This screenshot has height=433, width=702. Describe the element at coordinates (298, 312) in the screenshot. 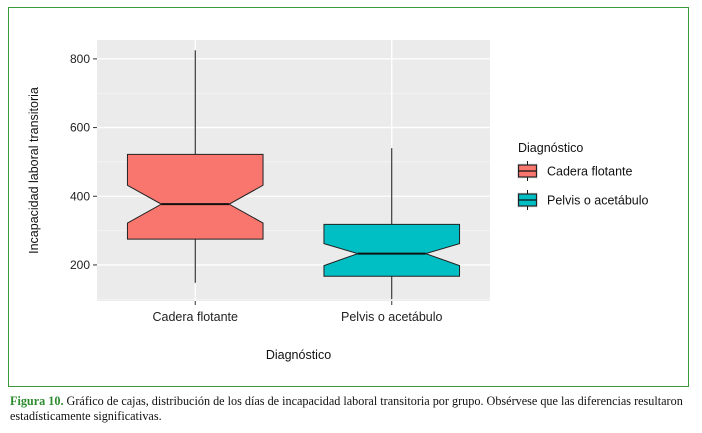

I see `x-axis: Cadera flotante Pelvis o acetábulo` at that location.